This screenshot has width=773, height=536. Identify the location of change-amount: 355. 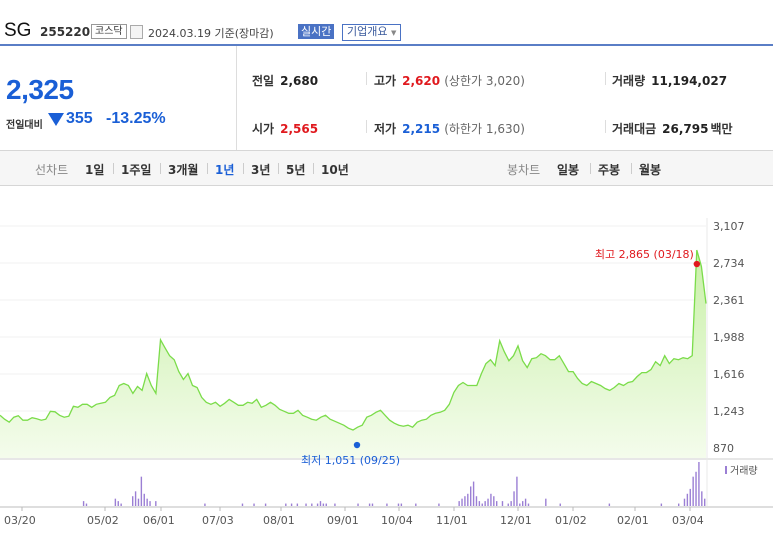
(79, 118).